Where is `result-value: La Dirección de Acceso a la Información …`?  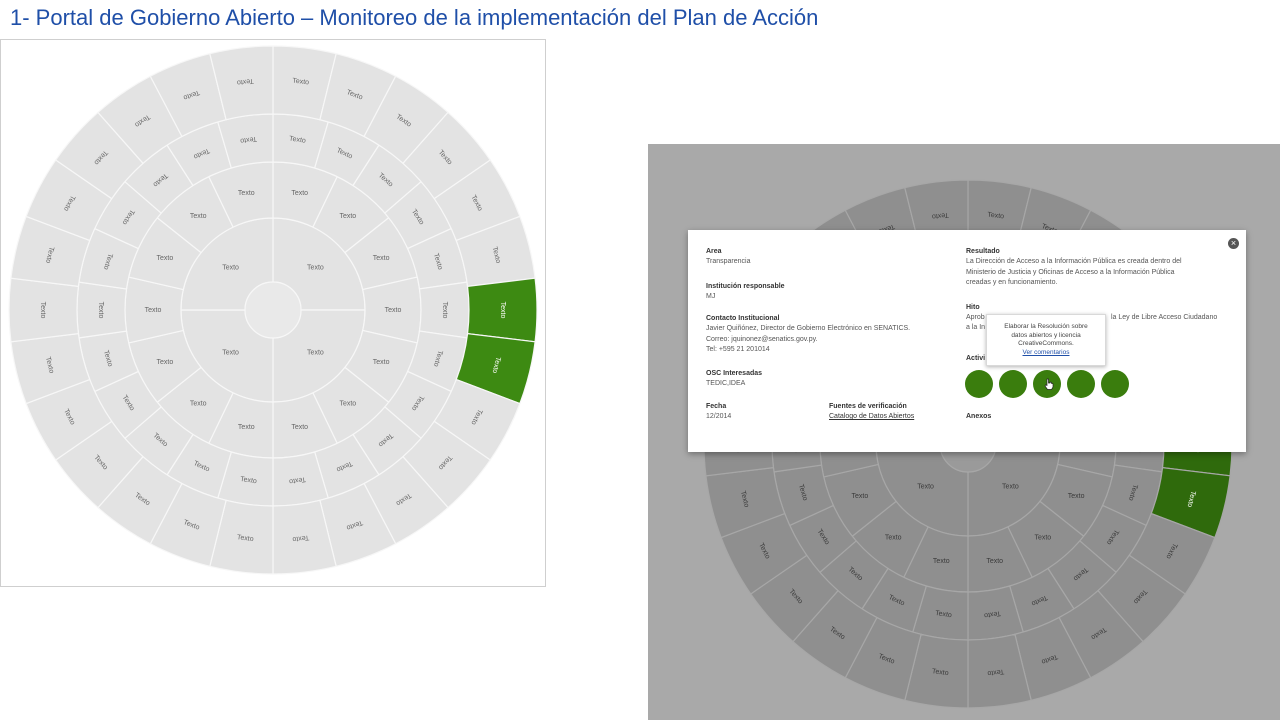
result-value: La Dirección de Acceso a la Información … is located at coordinates (1074, 273).